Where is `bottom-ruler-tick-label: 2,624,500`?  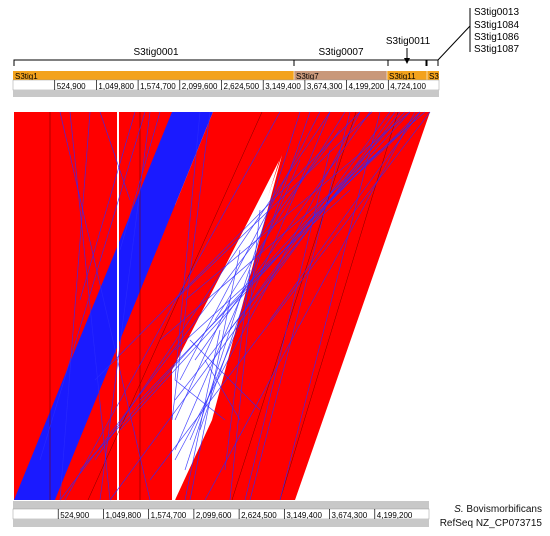
bottom-ruler-tick-label: 2,624,500 is located at coordinates (259, 515).